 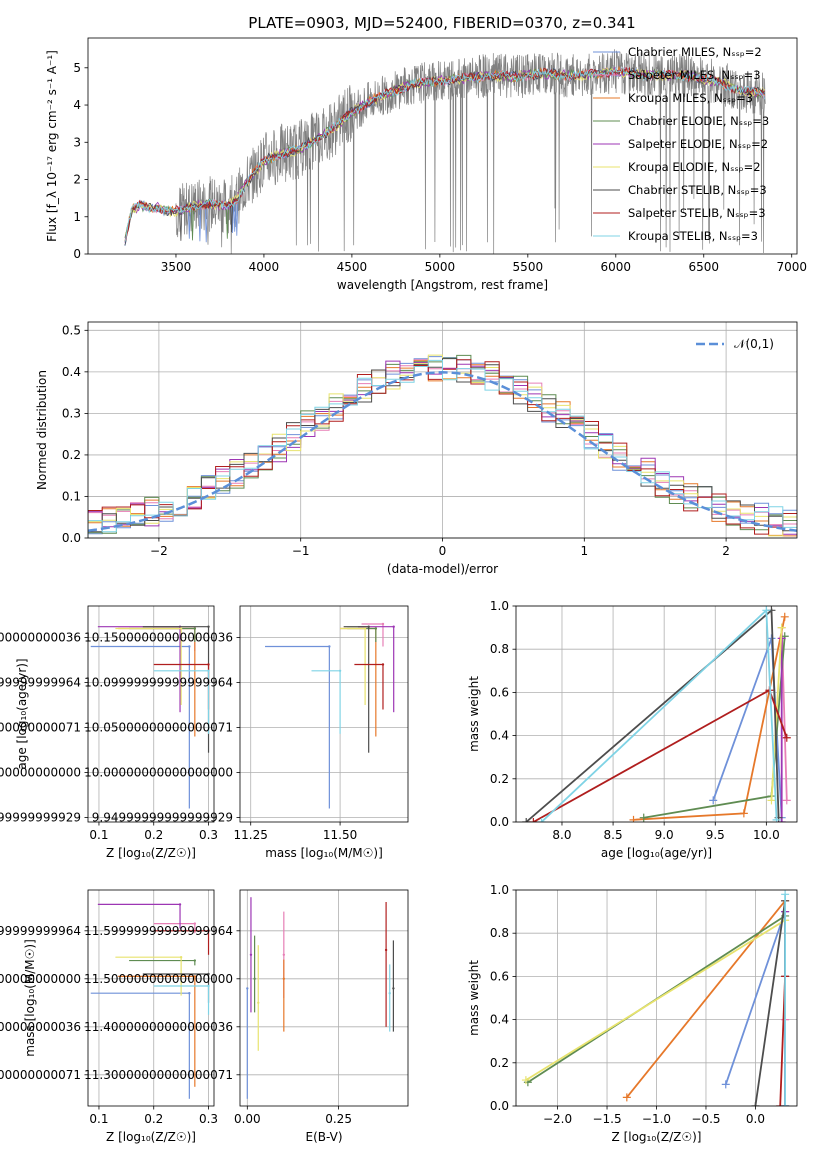 What do you see at coordinates (754, 344) in the screenshot?
I see `legend-entry: 𝒩(0,1)` at bounding box center [754, 344].